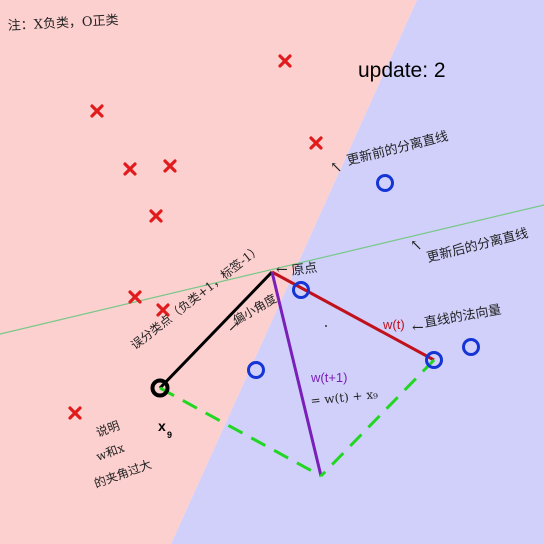 The image size is (544, 544). Describe the element at coordinates (402, 70) in the screenshot. I see `update-title: update: 2` at that location.